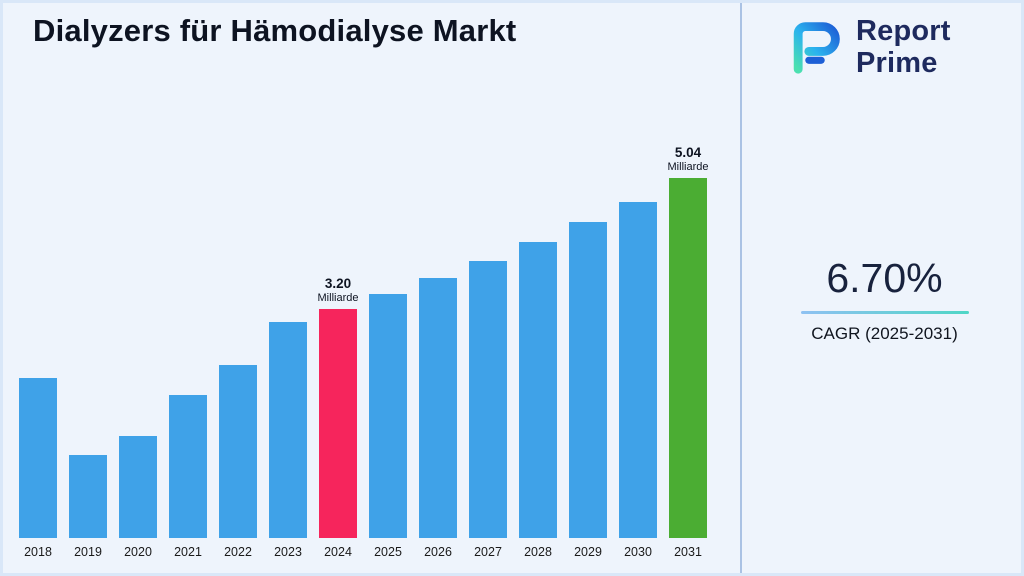  Describe the element at coordinates (38, 458) in the screenshot. I see `bar-2018` at that location.